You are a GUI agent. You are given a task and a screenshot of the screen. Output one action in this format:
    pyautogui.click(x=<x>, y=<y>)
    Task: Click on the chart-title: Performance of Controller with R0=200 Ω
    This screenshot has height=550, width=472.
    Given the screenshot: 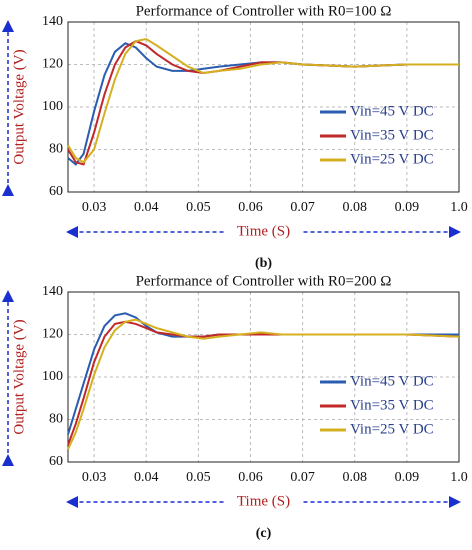 What is the action you would take?
    pyautogui.click(x=264, y=281)
    